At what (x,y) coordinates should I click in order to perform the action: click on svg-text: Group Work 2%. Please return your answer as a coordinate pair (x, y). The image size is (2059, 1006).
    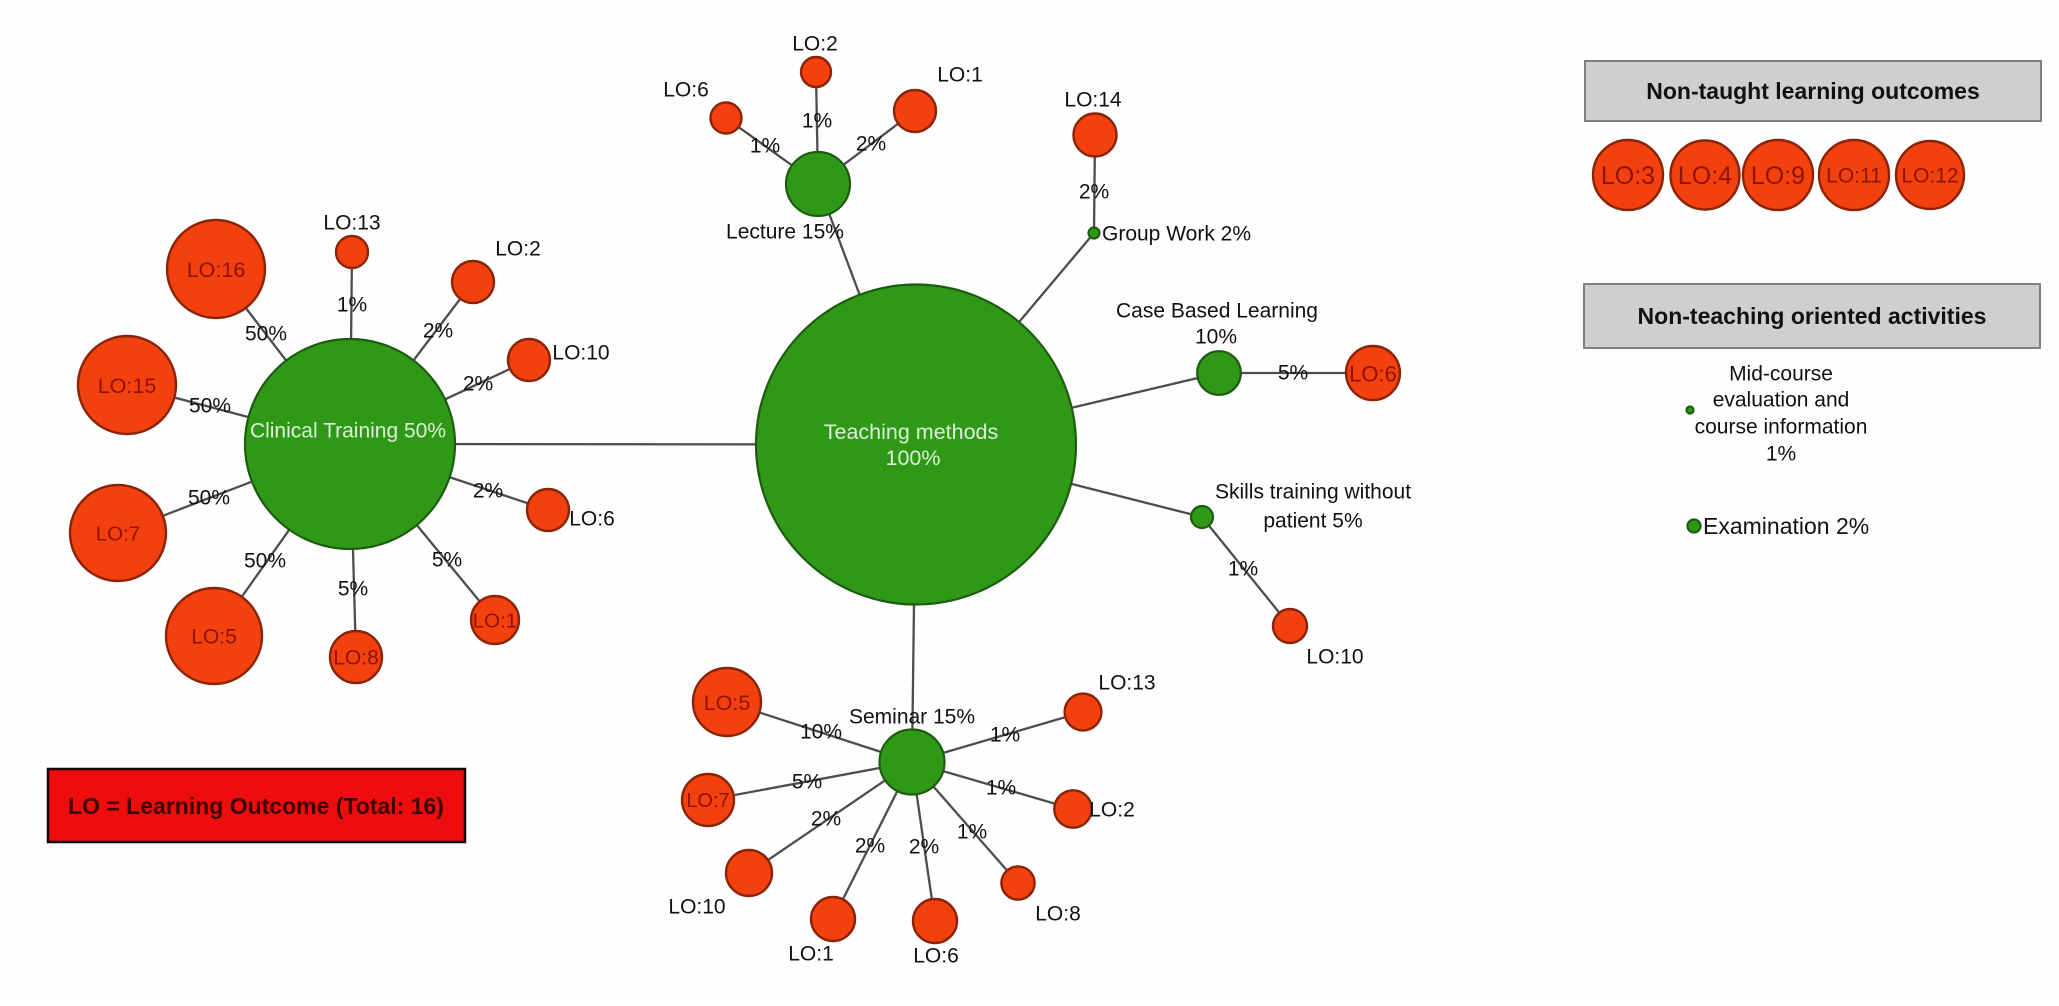
    Looking at the image, I should click on (1176, 234).